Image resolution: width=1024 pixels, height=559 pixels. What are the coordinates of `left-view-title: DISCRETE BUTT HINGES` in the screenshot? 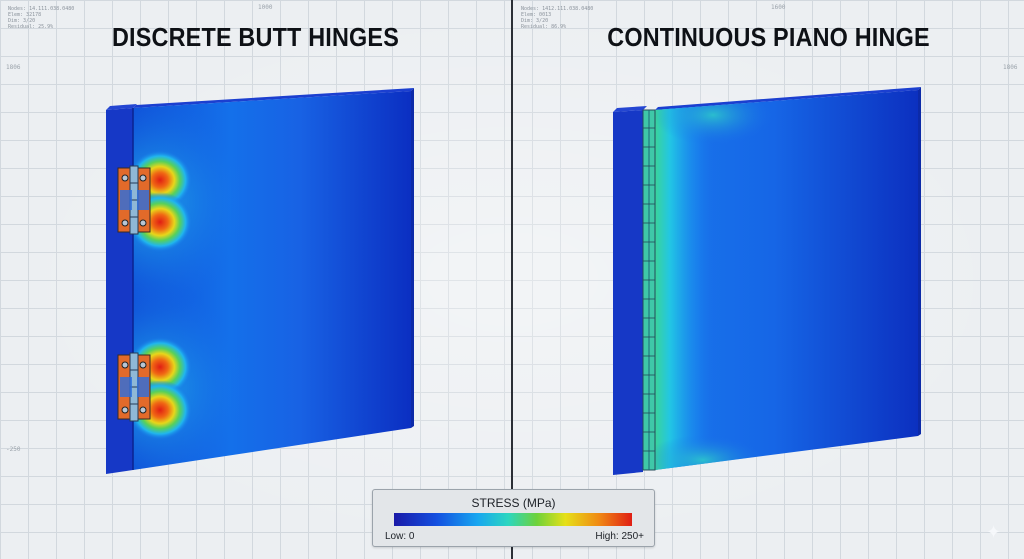 It's located at (255, 37).